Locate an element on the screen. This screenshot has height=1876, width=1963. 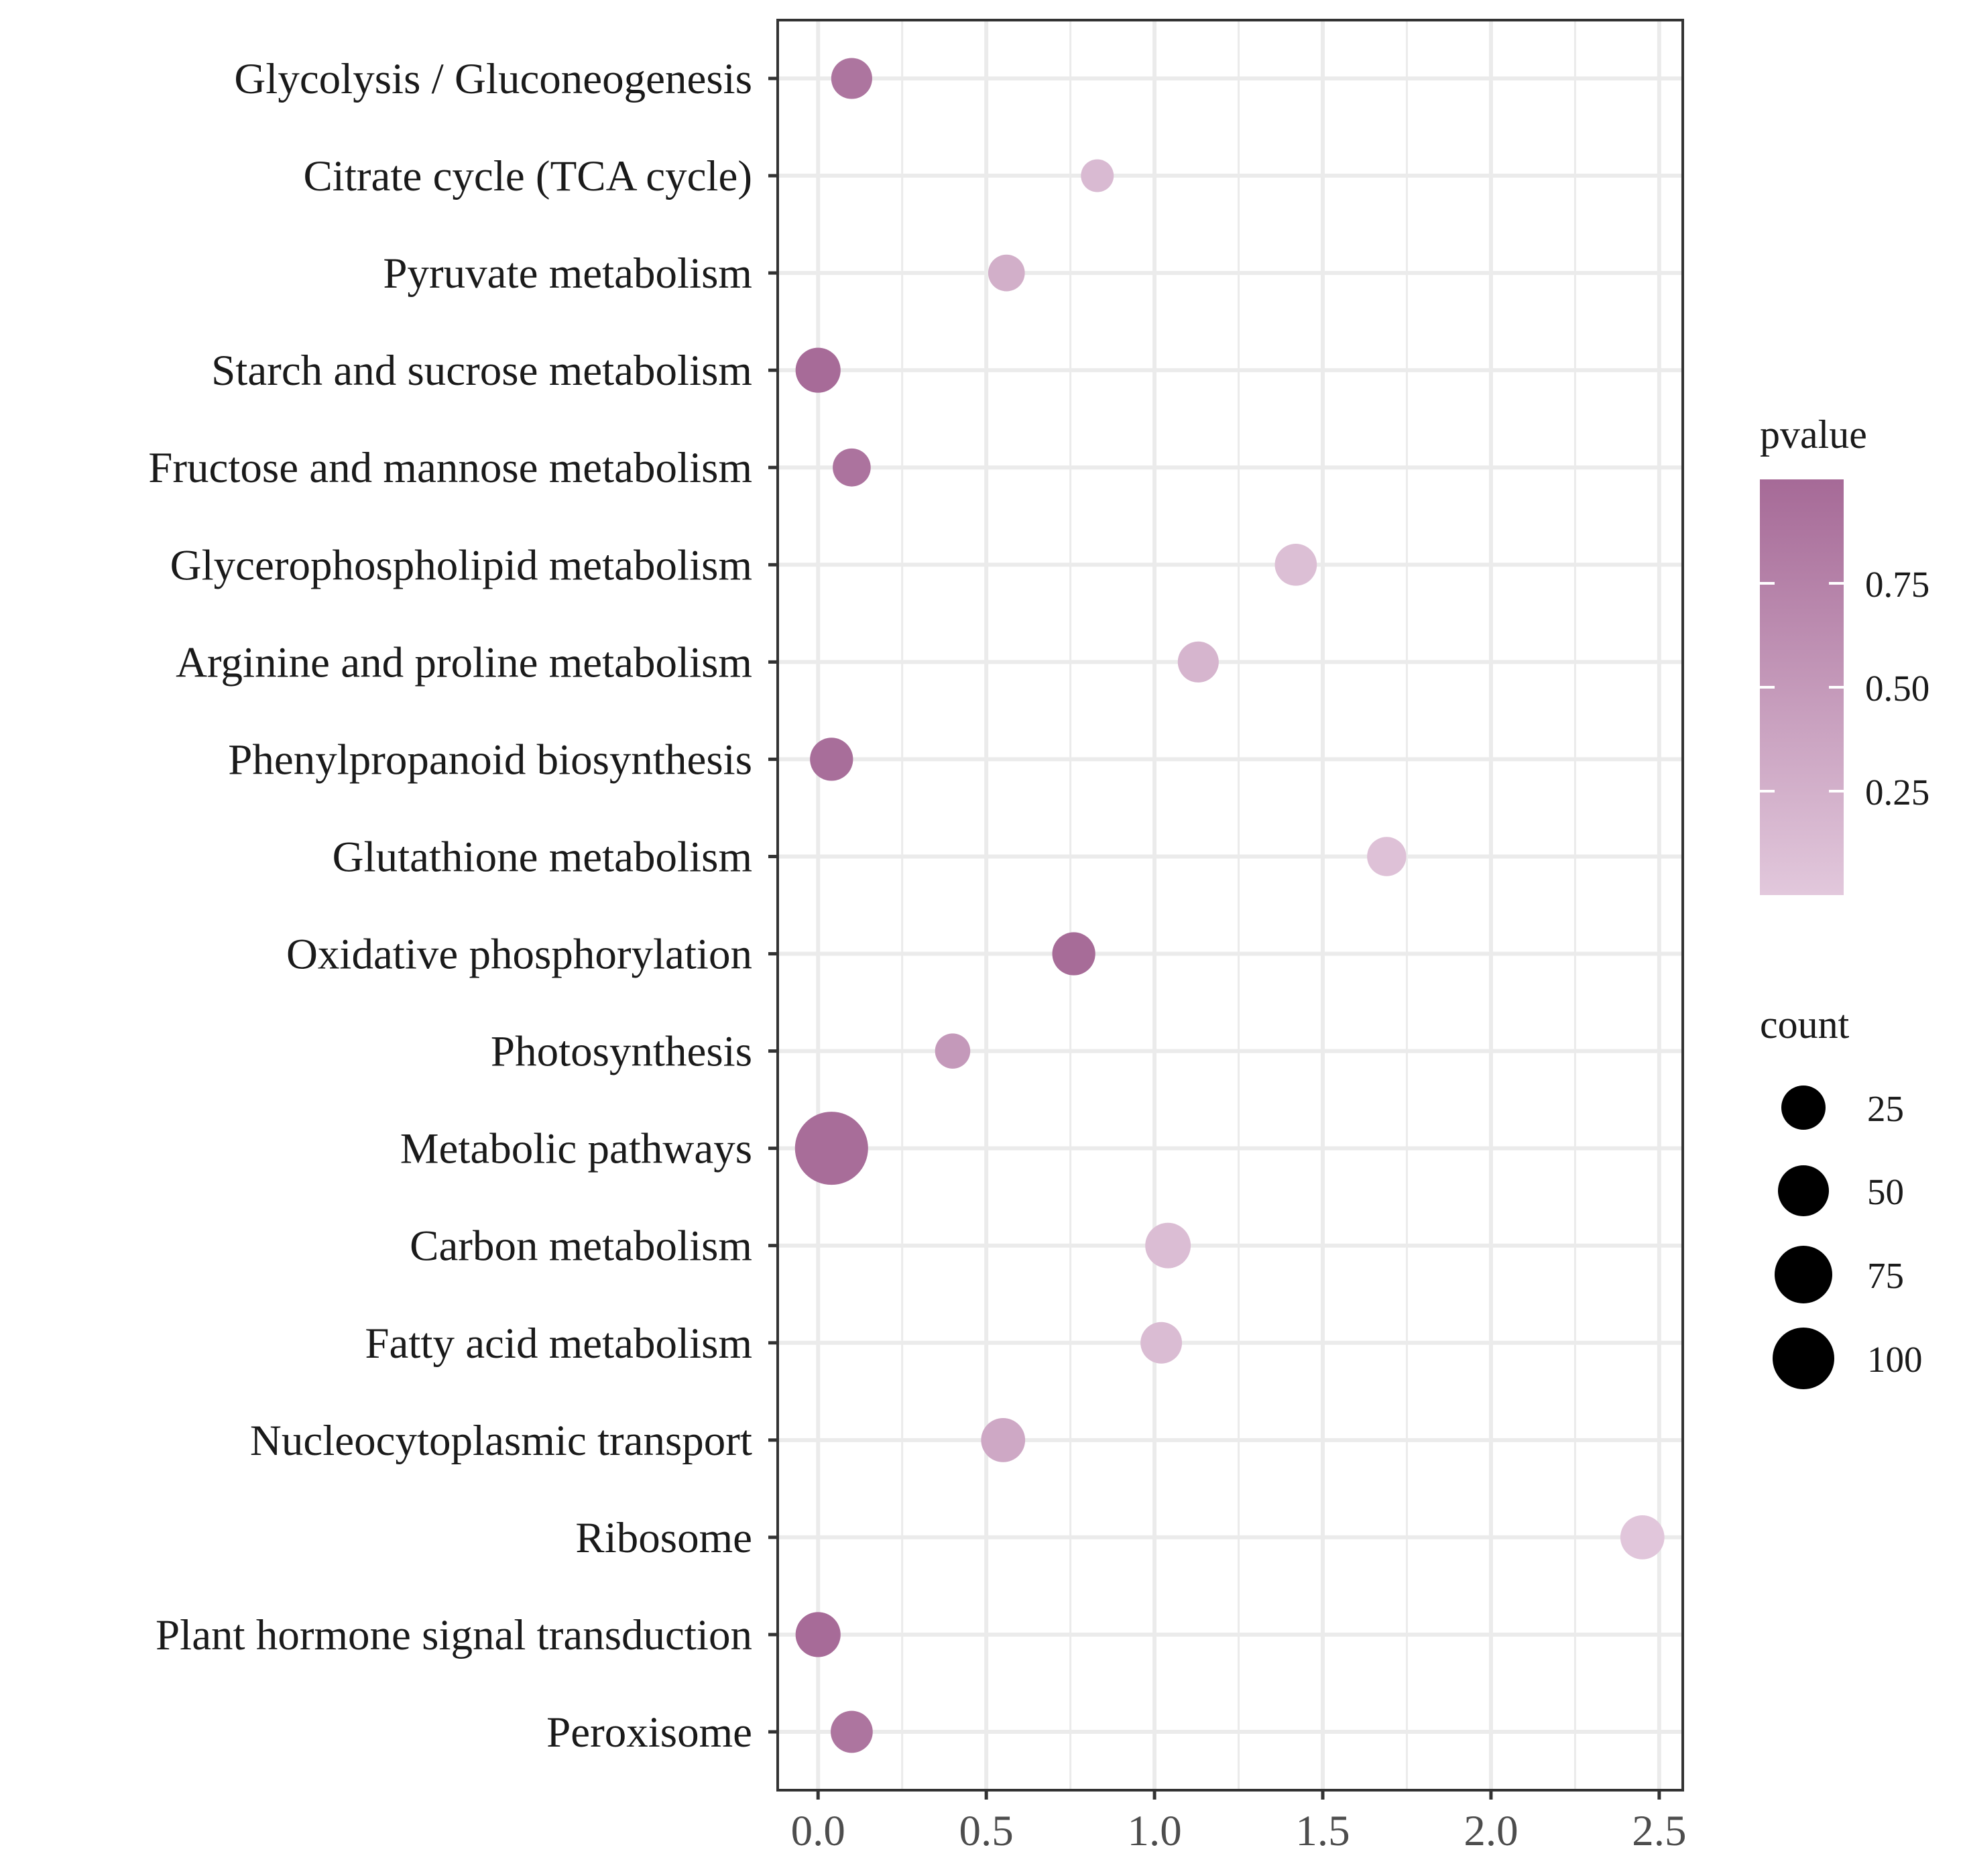
count-legend-label: 50 is located at coordinates (1885, 1191).